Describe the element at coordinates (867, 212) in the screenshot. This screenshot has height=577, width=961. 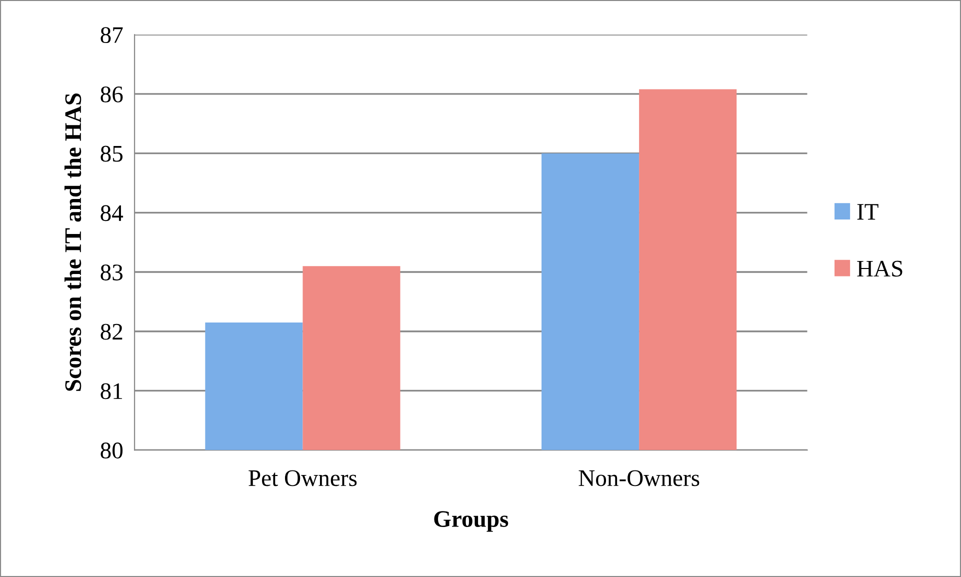
I see `legend-label: IT` at that location.